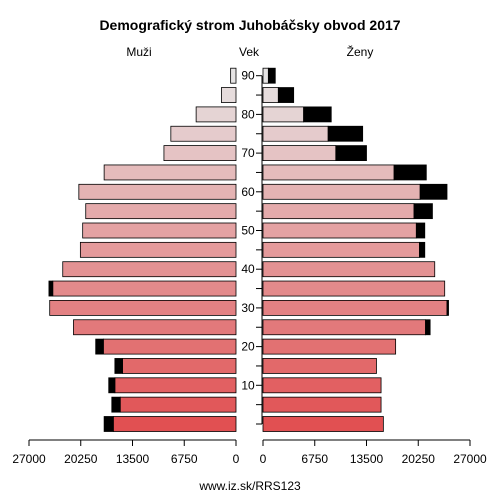 Image resolution: width=500 pixels, height=500 pixels. Describe the element at coordinates (263, 459) in the screenshot. I see `x-tick-label-right: 0` at that location.